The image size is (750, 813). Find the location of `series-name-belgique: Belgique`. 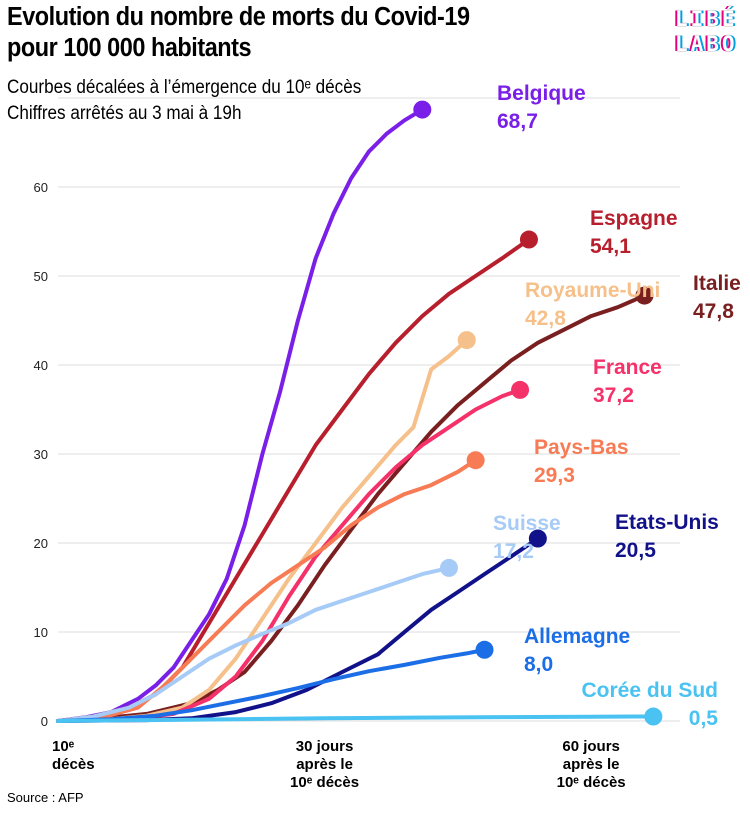

series-name-belgique: Belgique is located at coordinates (541, 93).